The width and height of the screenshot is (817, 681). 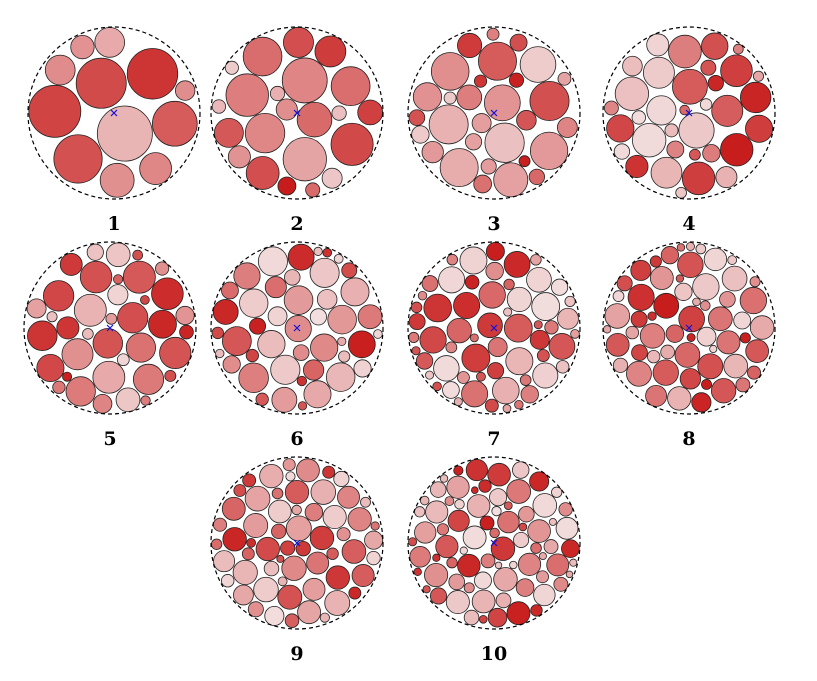 What do you see at coordinates (296, 224) in the screenshot?
I see `panel-label: 2` at bounding box center [296, 224].